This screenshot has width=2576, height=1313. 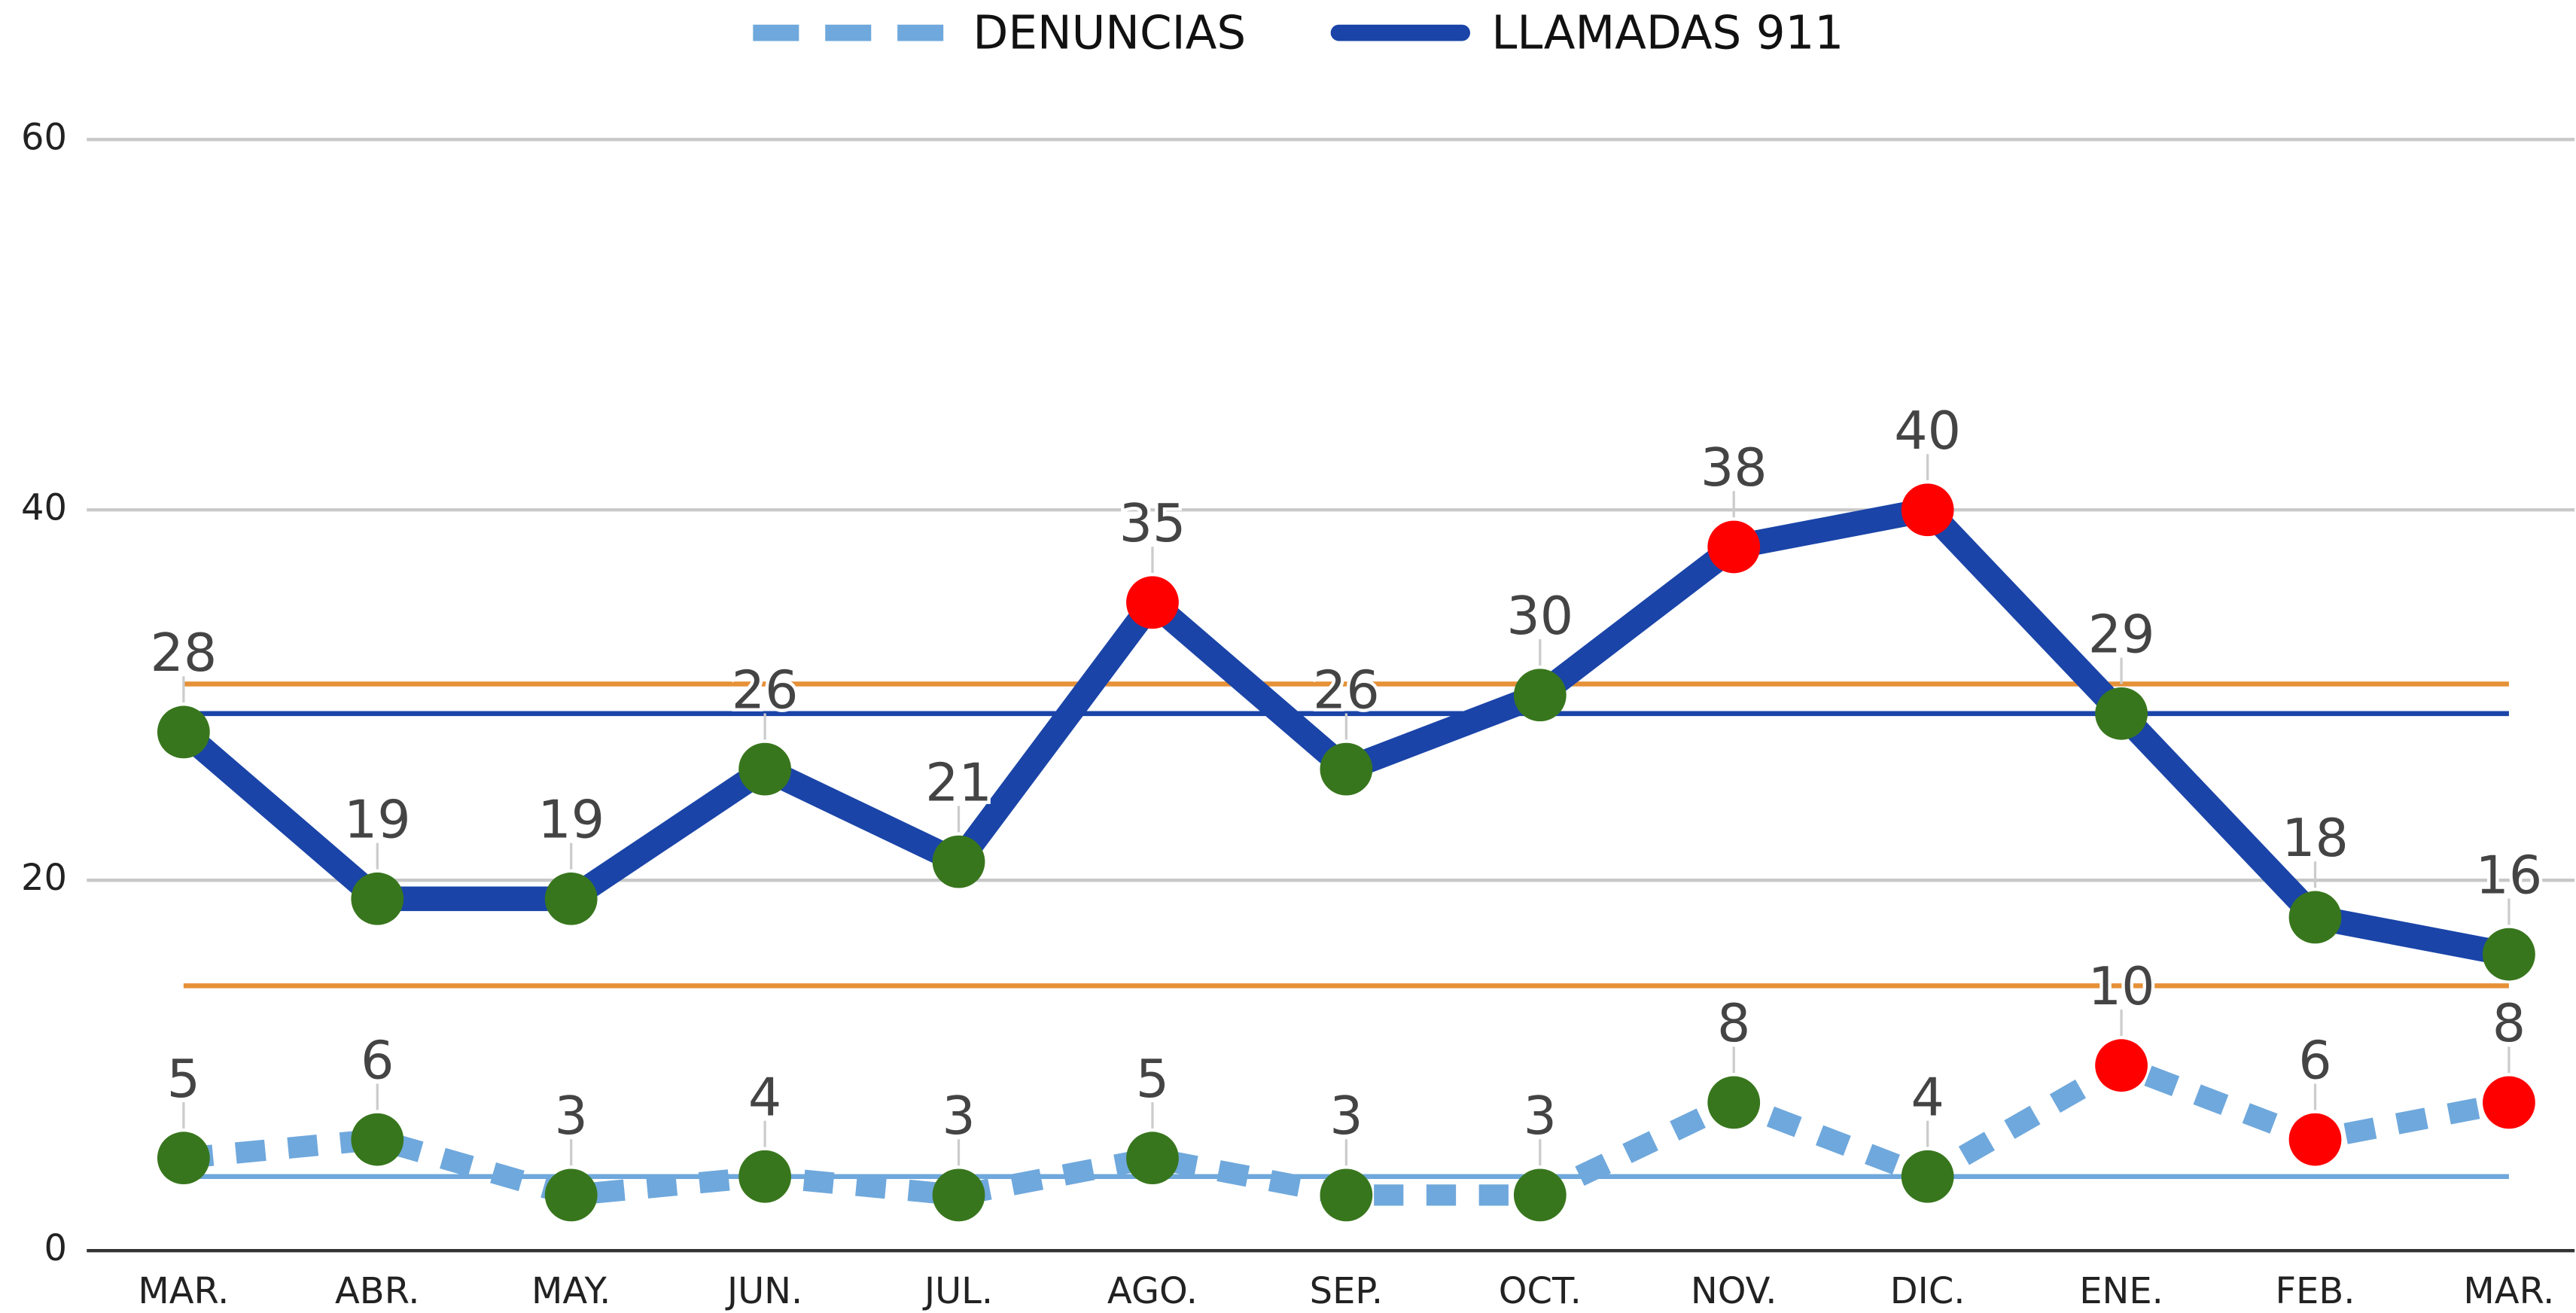 What do you see at coordinates (1540, 616) in the screenshot?
I see `data-label: 30` at bounding box center [1540, 616].